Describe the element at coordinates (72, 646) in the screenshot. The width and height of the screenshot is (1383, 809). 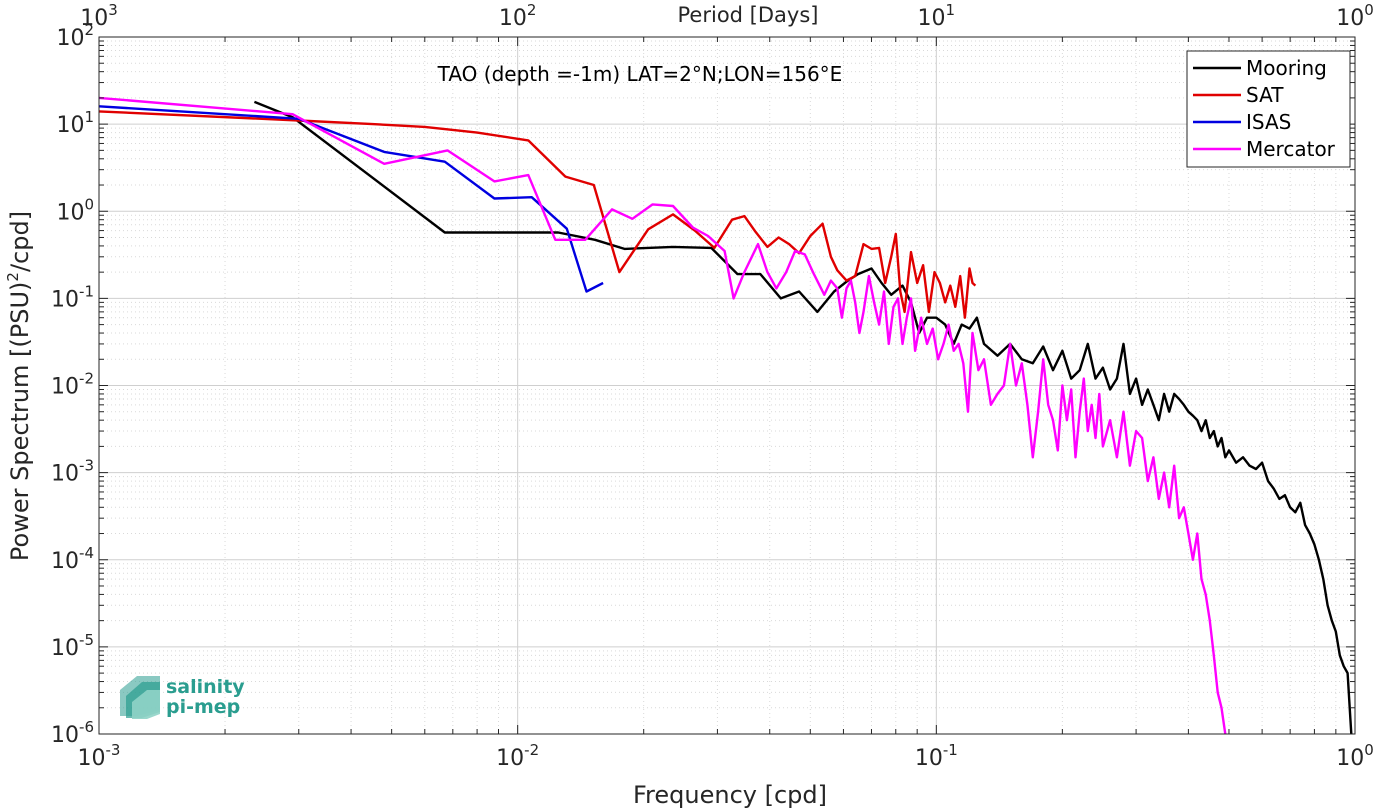
I see `y-tick-label: 10⁻⁵` at that location.